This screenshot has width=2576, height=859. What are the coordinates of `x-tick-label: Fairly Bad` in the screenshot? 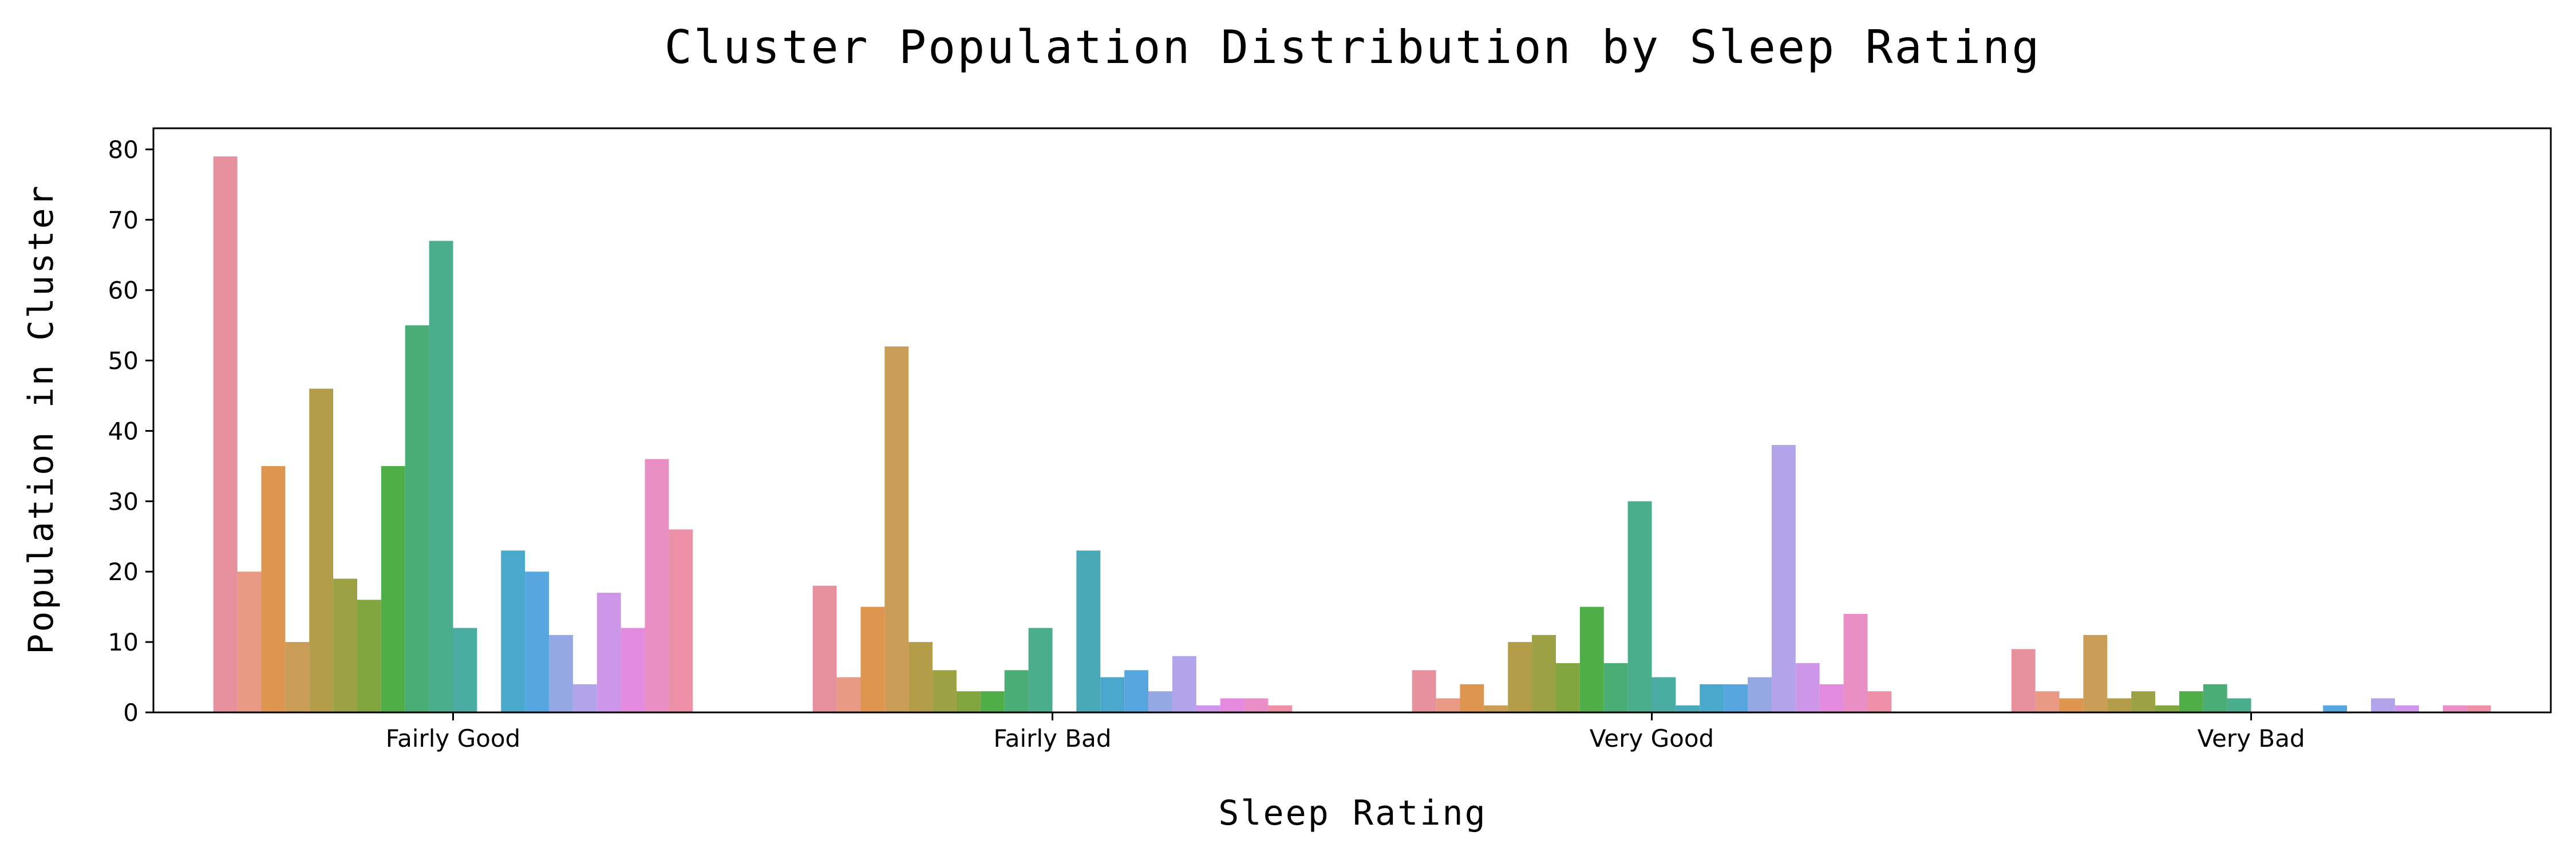 It's located at (1052, 738).